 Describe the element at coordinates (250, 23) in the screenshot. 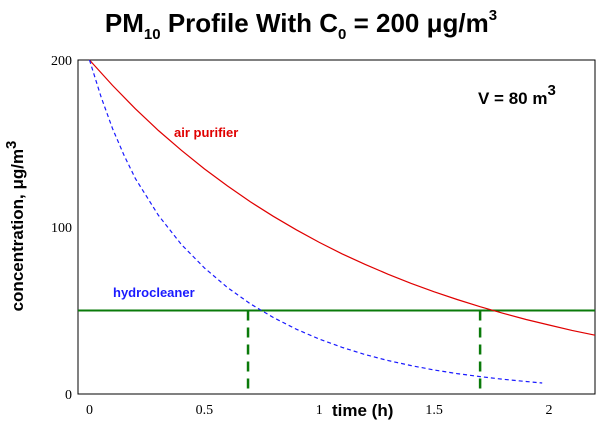

I see `title-middle: Profile With C` at that location.